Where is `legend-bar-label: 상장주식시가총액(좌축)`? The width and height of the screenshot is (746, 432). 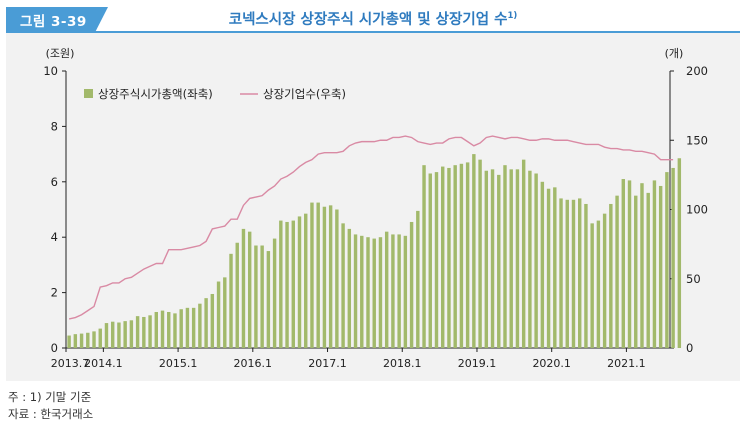
legend-bar-label: 상장주식시가총액(좌축) is located at coordinates (155, 94).